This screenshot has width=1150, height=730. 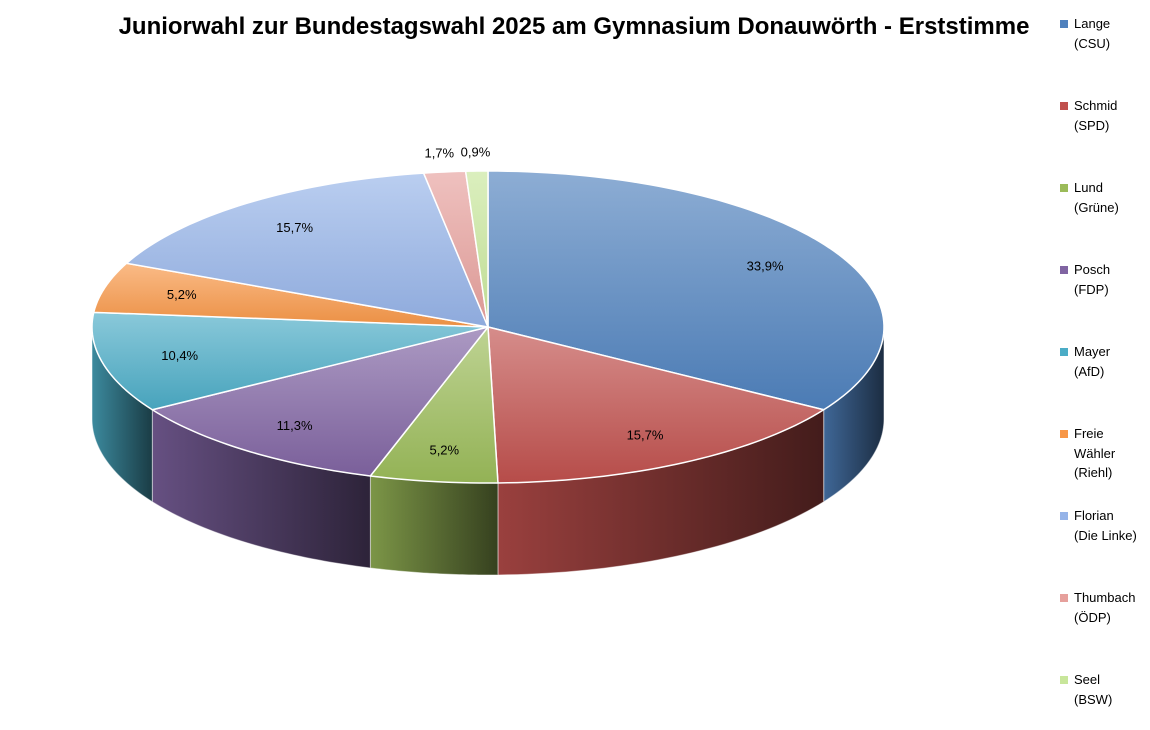 I want to click on legend-label: Posch (FDP), so click(x=1092, y=279).